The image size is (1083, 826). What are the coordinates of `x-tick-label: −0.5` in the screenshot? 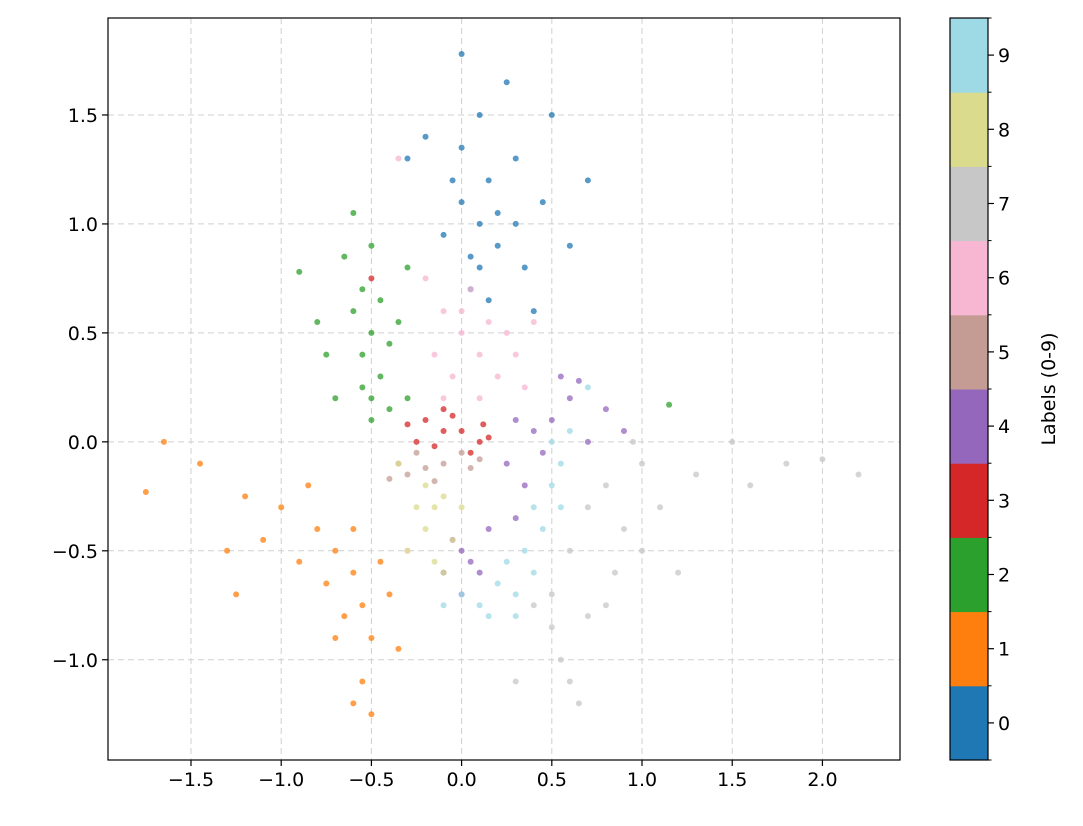 It's located at (371, 780).